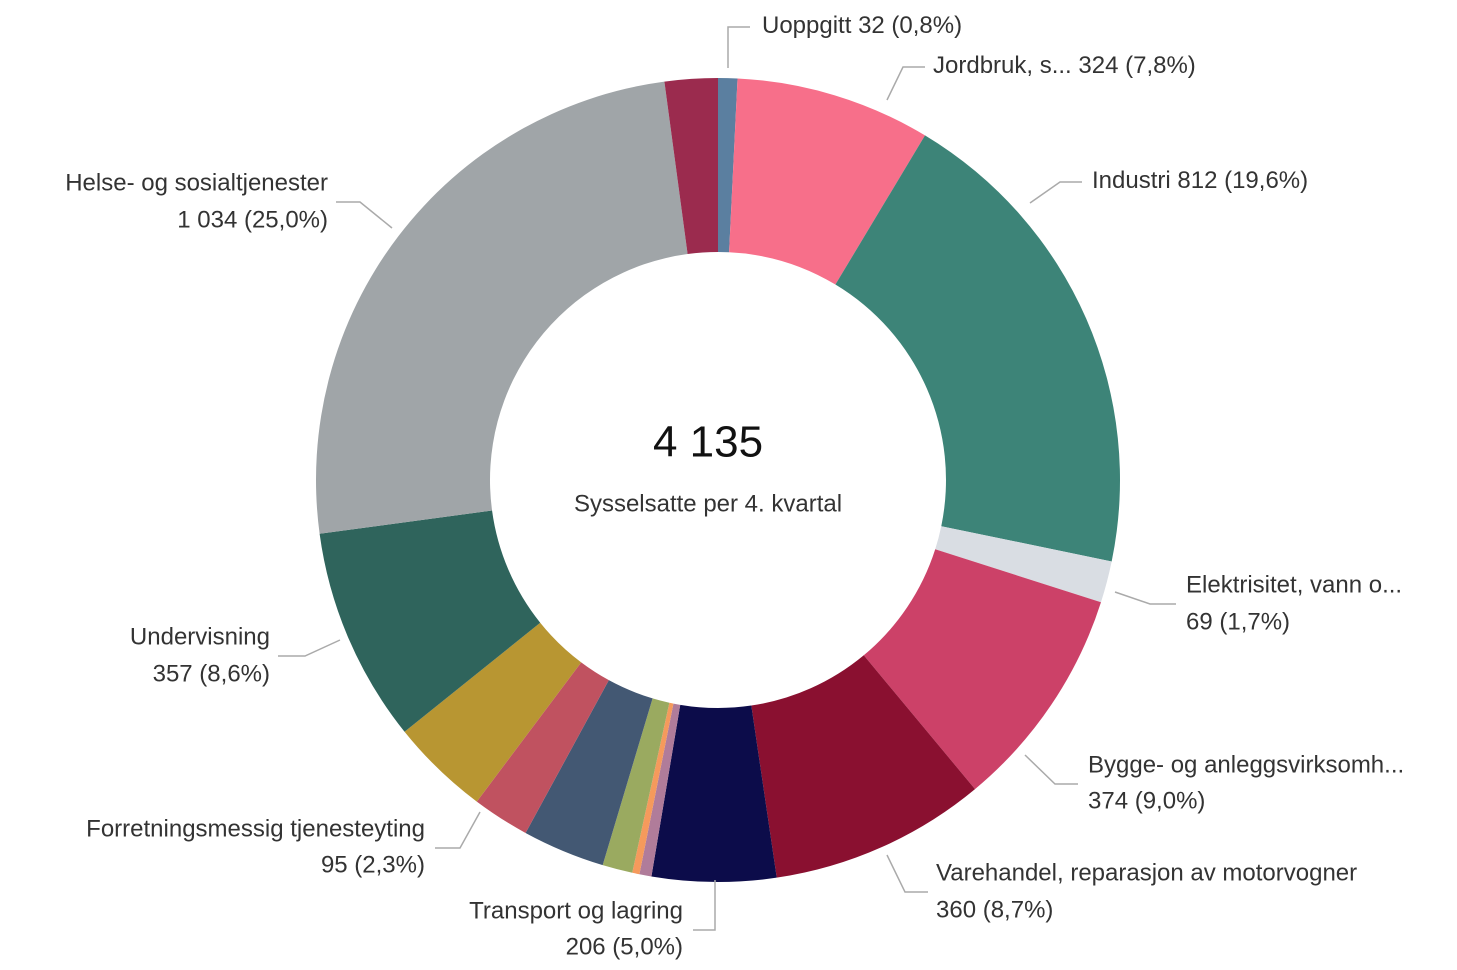  Describe the element at coordinates (1238, 621) in the screenshot. I see `slice-value: 69 (1,7%)` at that location.